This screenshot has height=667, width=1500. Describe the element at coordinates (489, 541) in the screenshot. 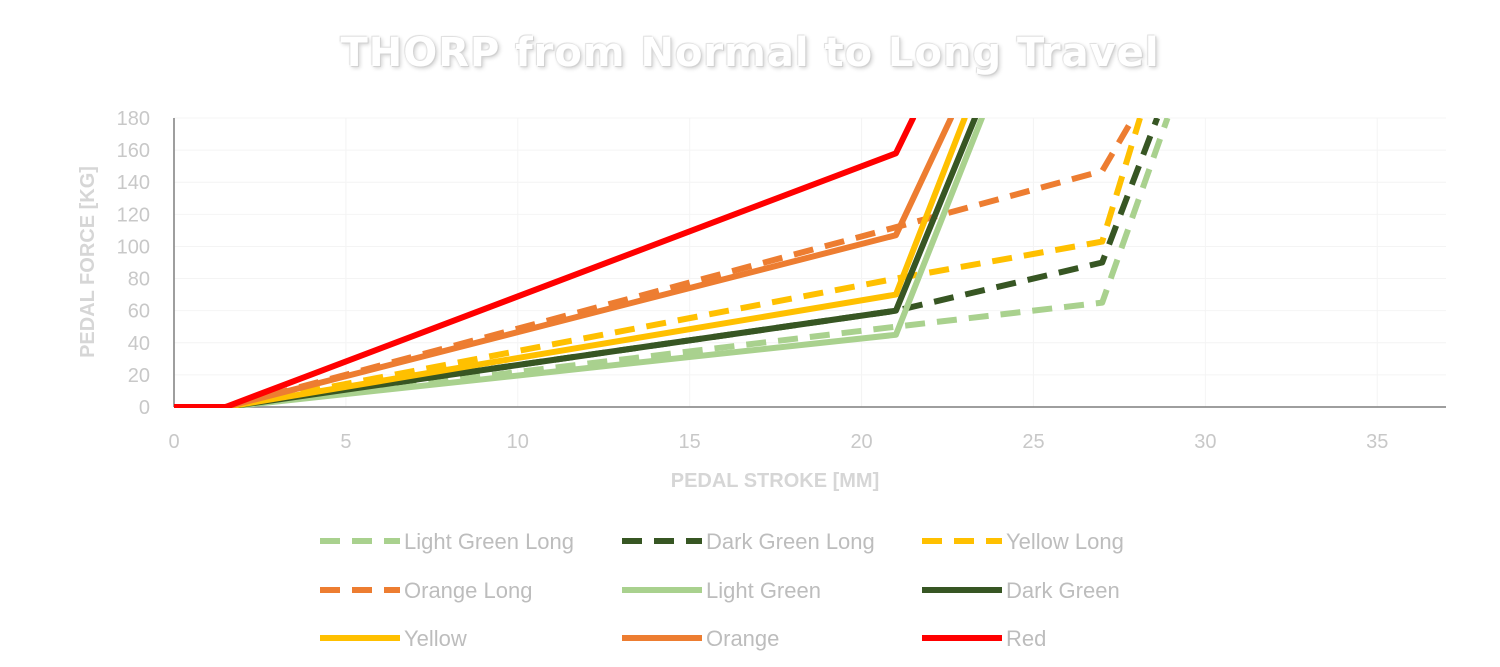

I see `legend-label: Light Green Long` at that location.